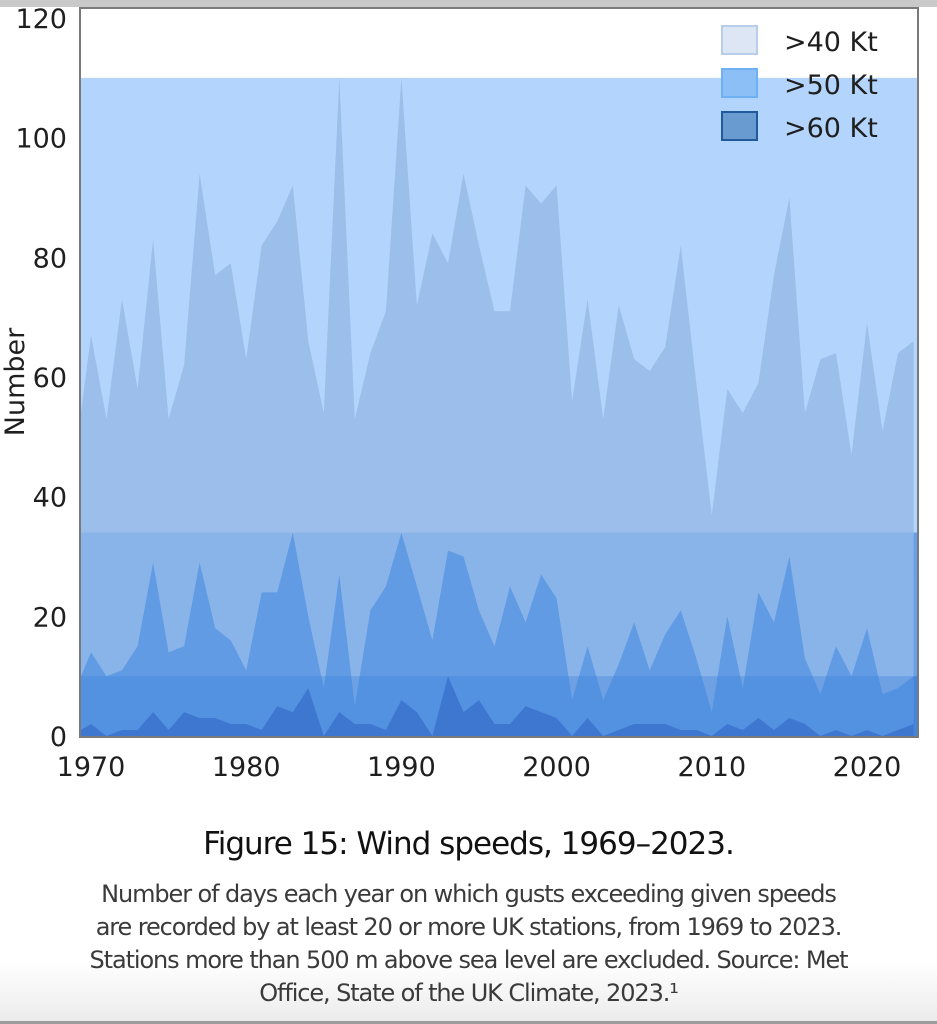  Describe the element at coordinates (58, 737) in the screenshot. I see `y-tick-label: 0` at that location.